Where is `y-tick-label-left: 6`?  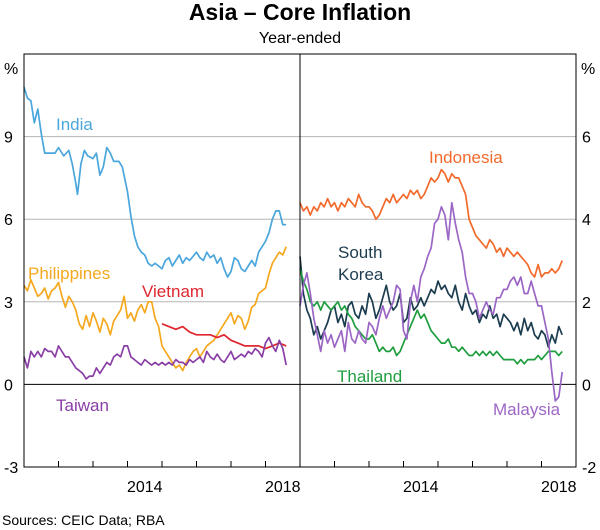 y-tick-label-left: 6 is located at coordinates (8, 220).